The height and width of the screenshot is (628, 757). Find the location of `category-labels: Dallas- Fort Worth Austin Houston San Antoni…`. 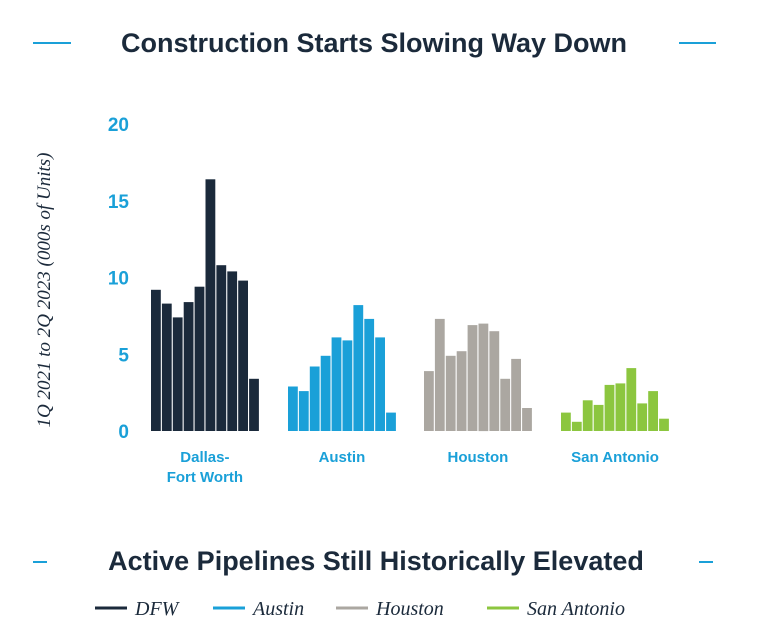

category-labels: Dallas- Fort Worth Austin Houston San Antoni… is located at coordinates (413, 467).